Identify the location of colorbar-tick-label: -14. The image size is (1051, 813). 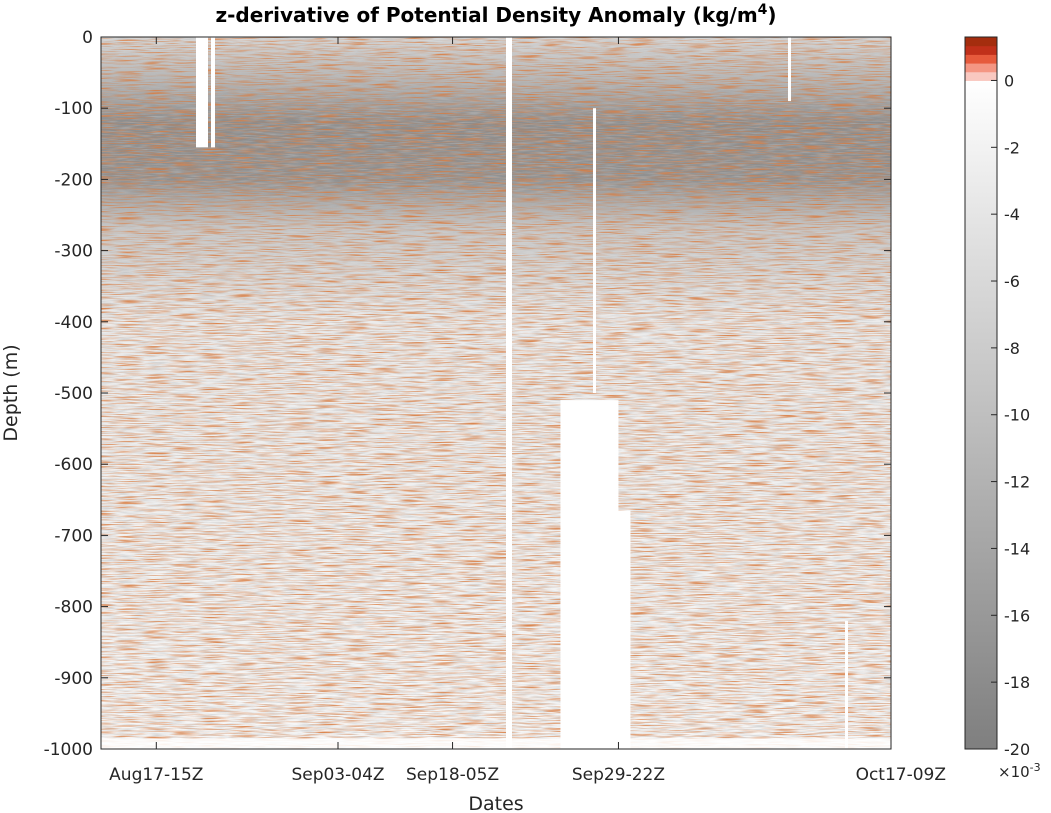
(1017, 548).